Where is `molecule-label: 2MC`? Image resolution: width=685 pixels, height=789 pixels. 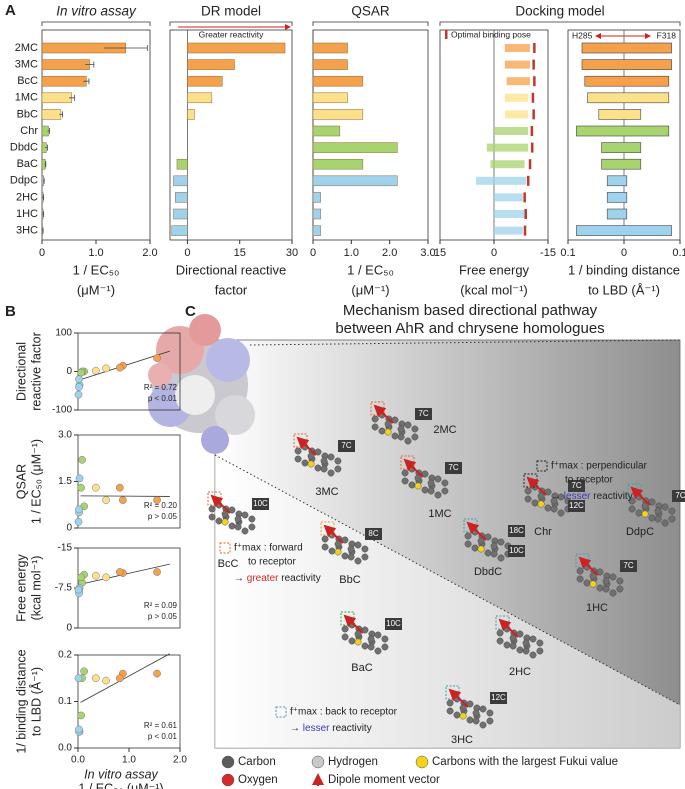
molecule-label: 2MC is located at coordinates (444, 430).